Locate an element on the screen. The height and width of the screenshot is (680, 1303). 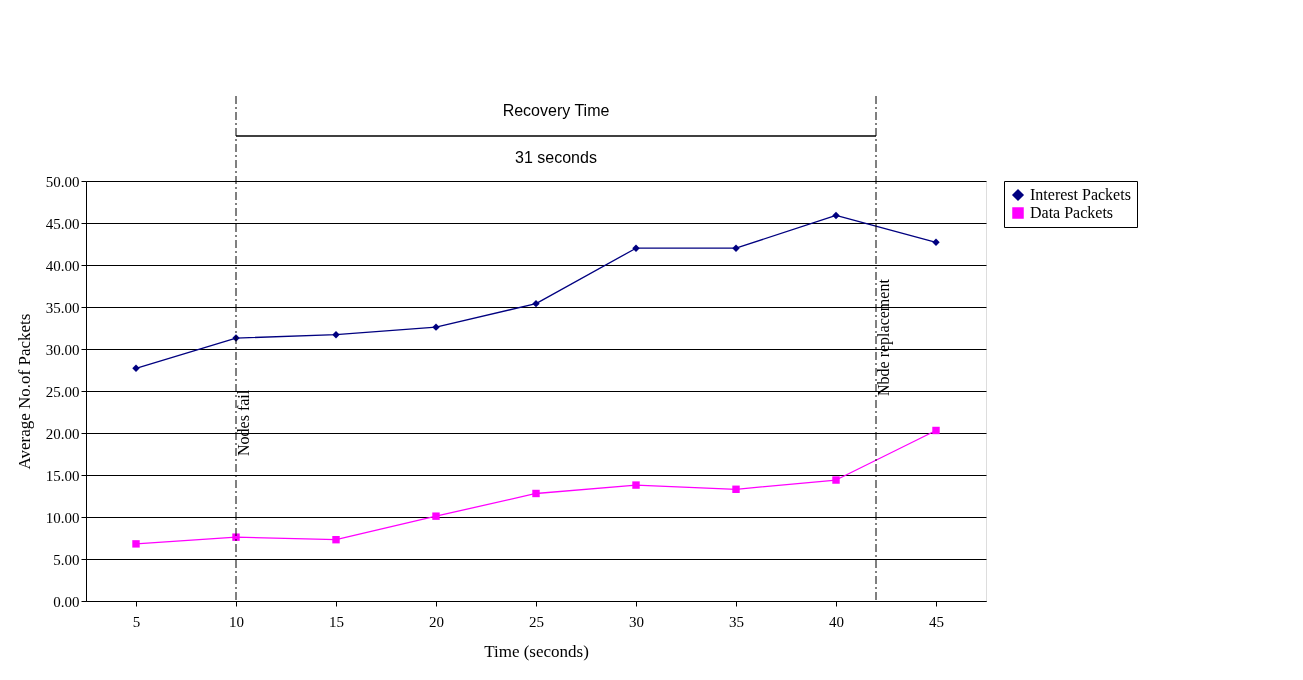
x-tick-label: 45 is located at coordinates (936, 621).